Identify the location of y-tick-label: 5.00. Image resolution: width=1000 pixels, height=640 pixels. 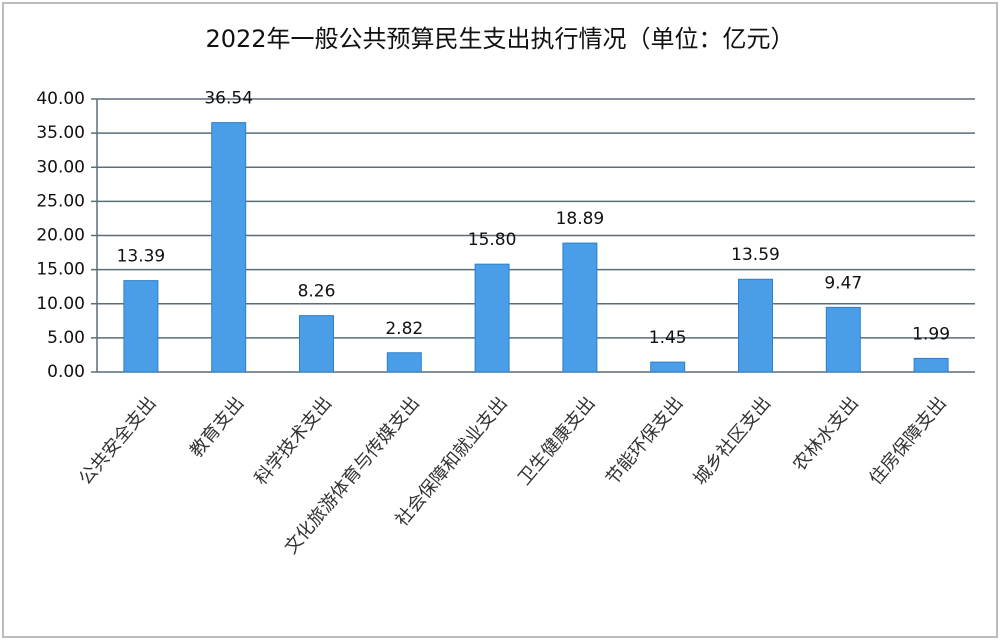
(66, 338).